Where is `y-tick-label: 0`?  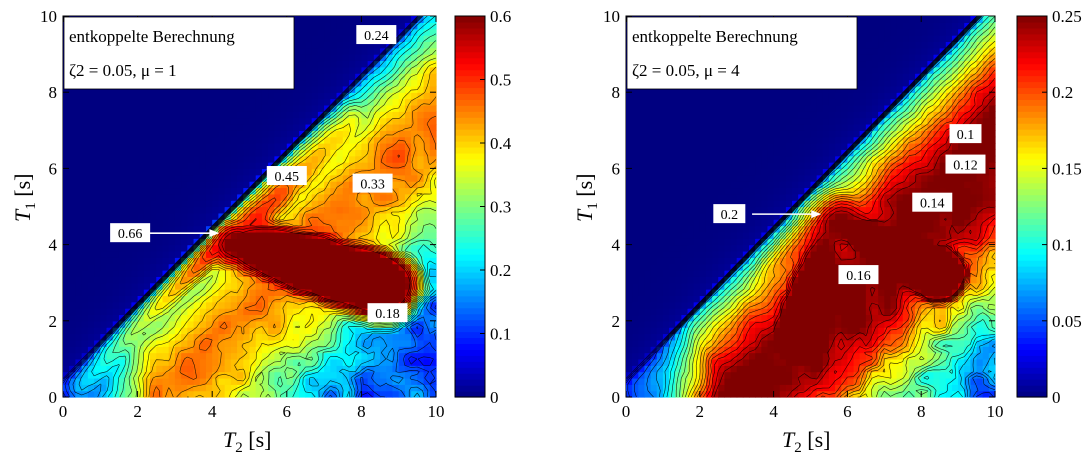 y-tick-label: 0 is located at coordinates (53, 397).